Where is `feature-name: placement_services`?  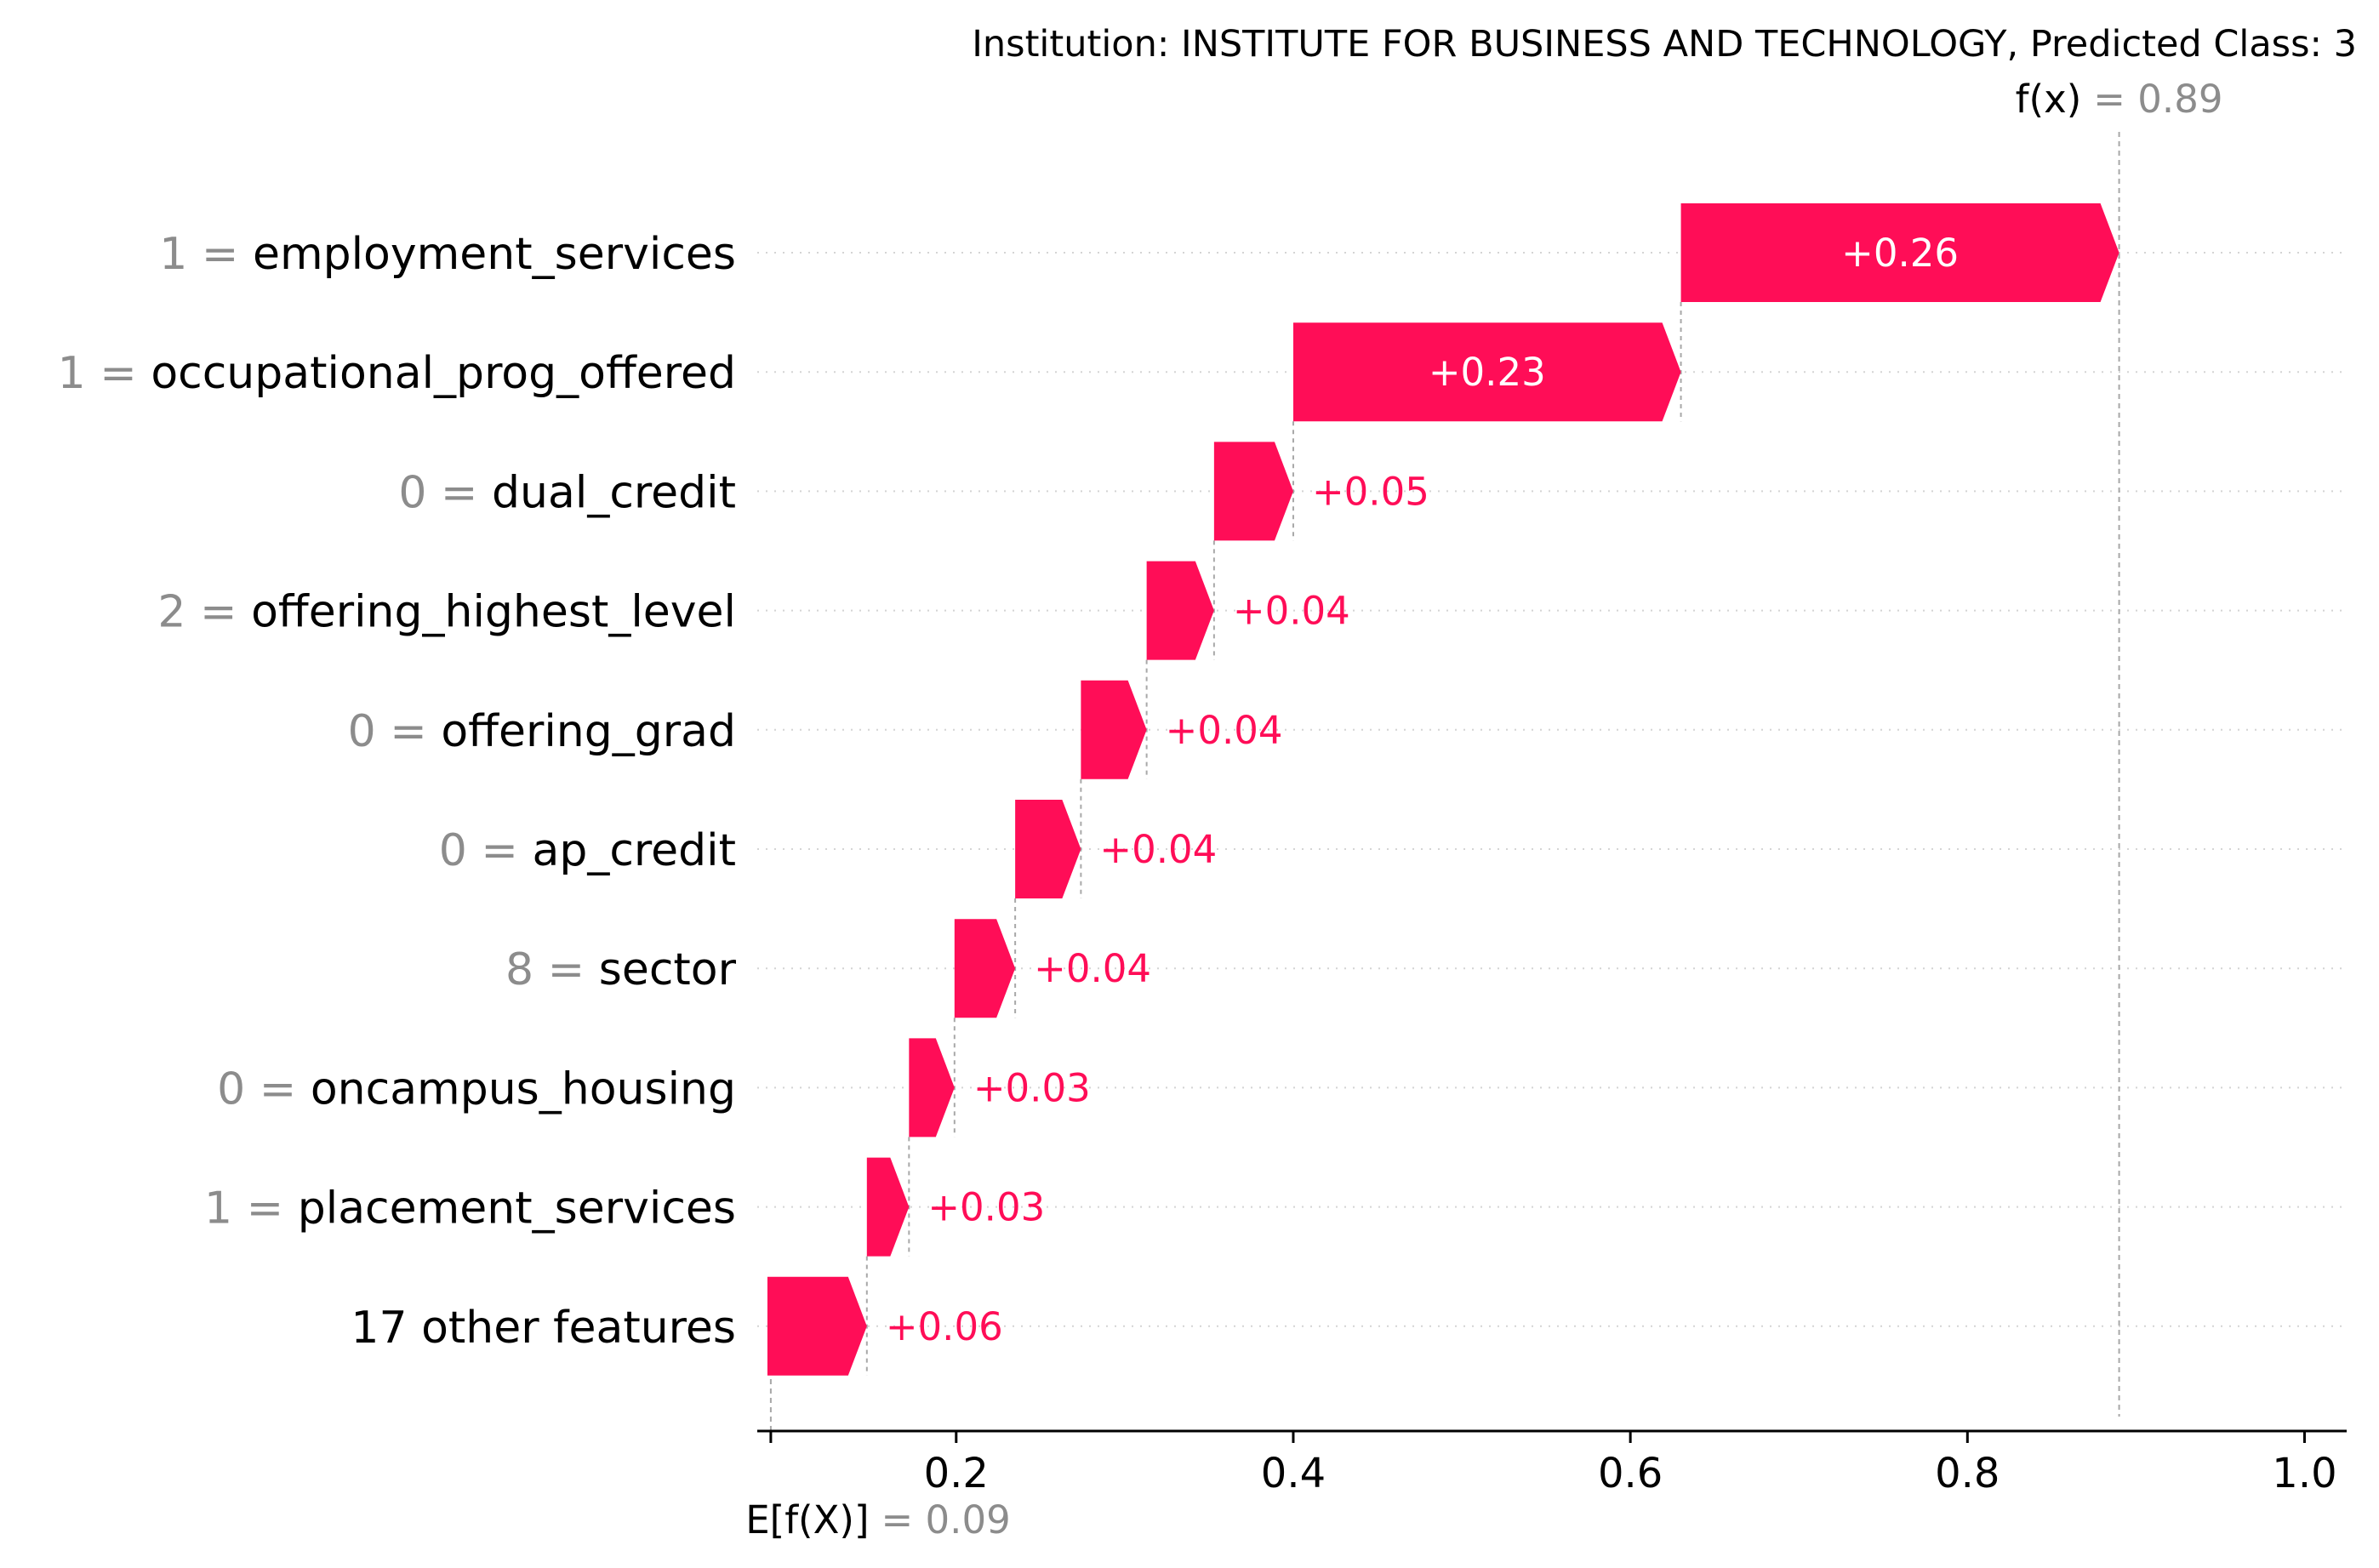
feature-name: placement_services is located at coordinates (517, 1208).